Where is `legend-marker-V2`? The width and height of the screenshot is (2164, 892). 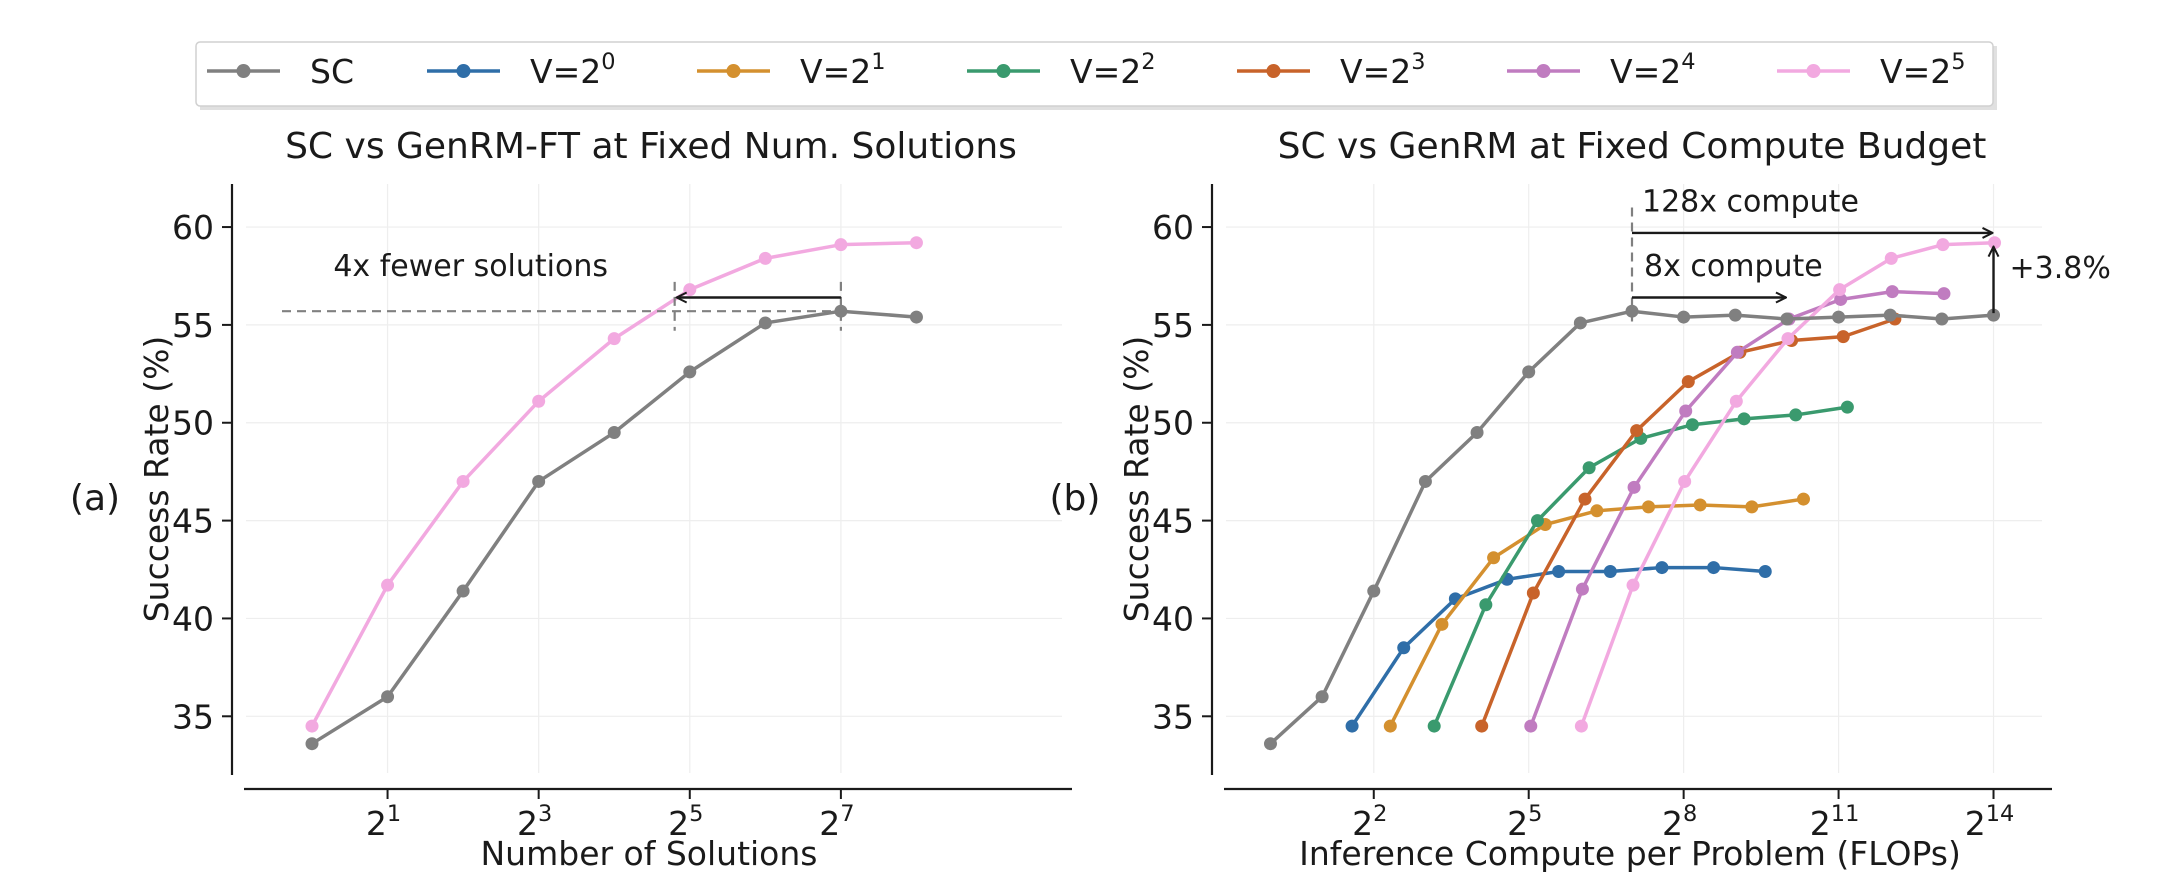
legend-marker-V2 is located at coordinates (1003, 71).